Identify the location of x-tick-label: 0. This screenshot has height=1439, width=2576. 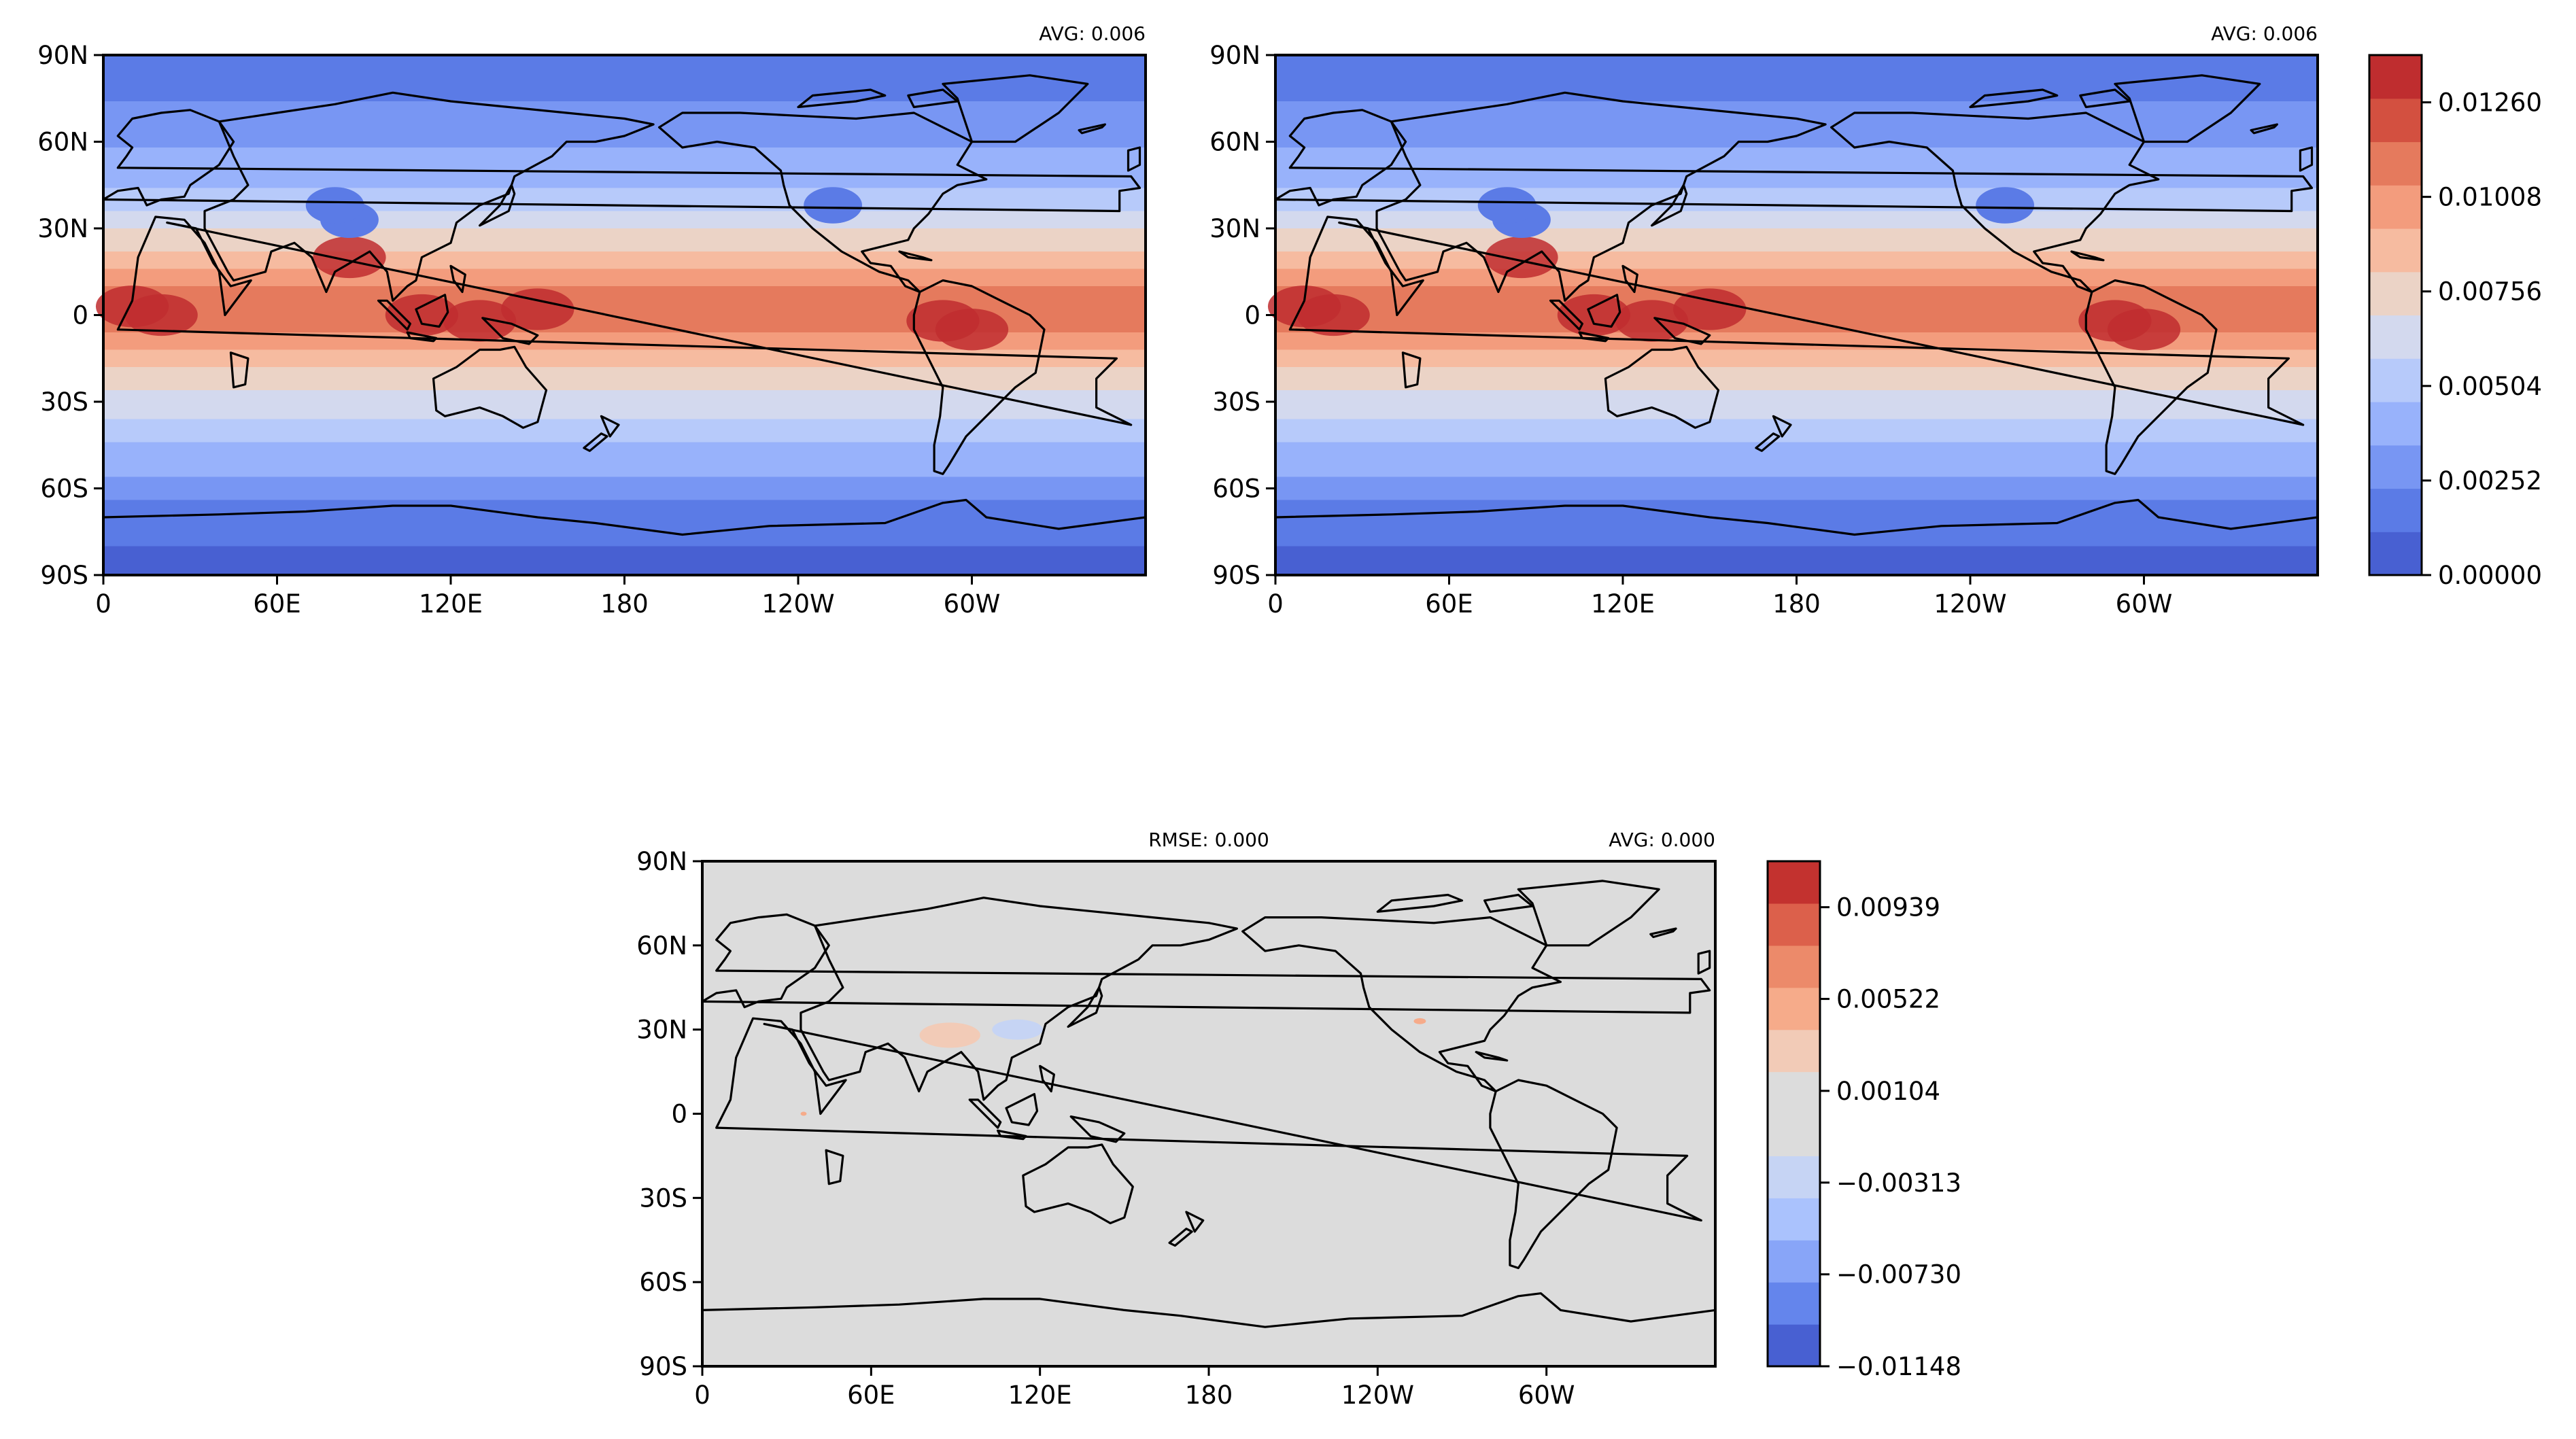
(1275, 604).